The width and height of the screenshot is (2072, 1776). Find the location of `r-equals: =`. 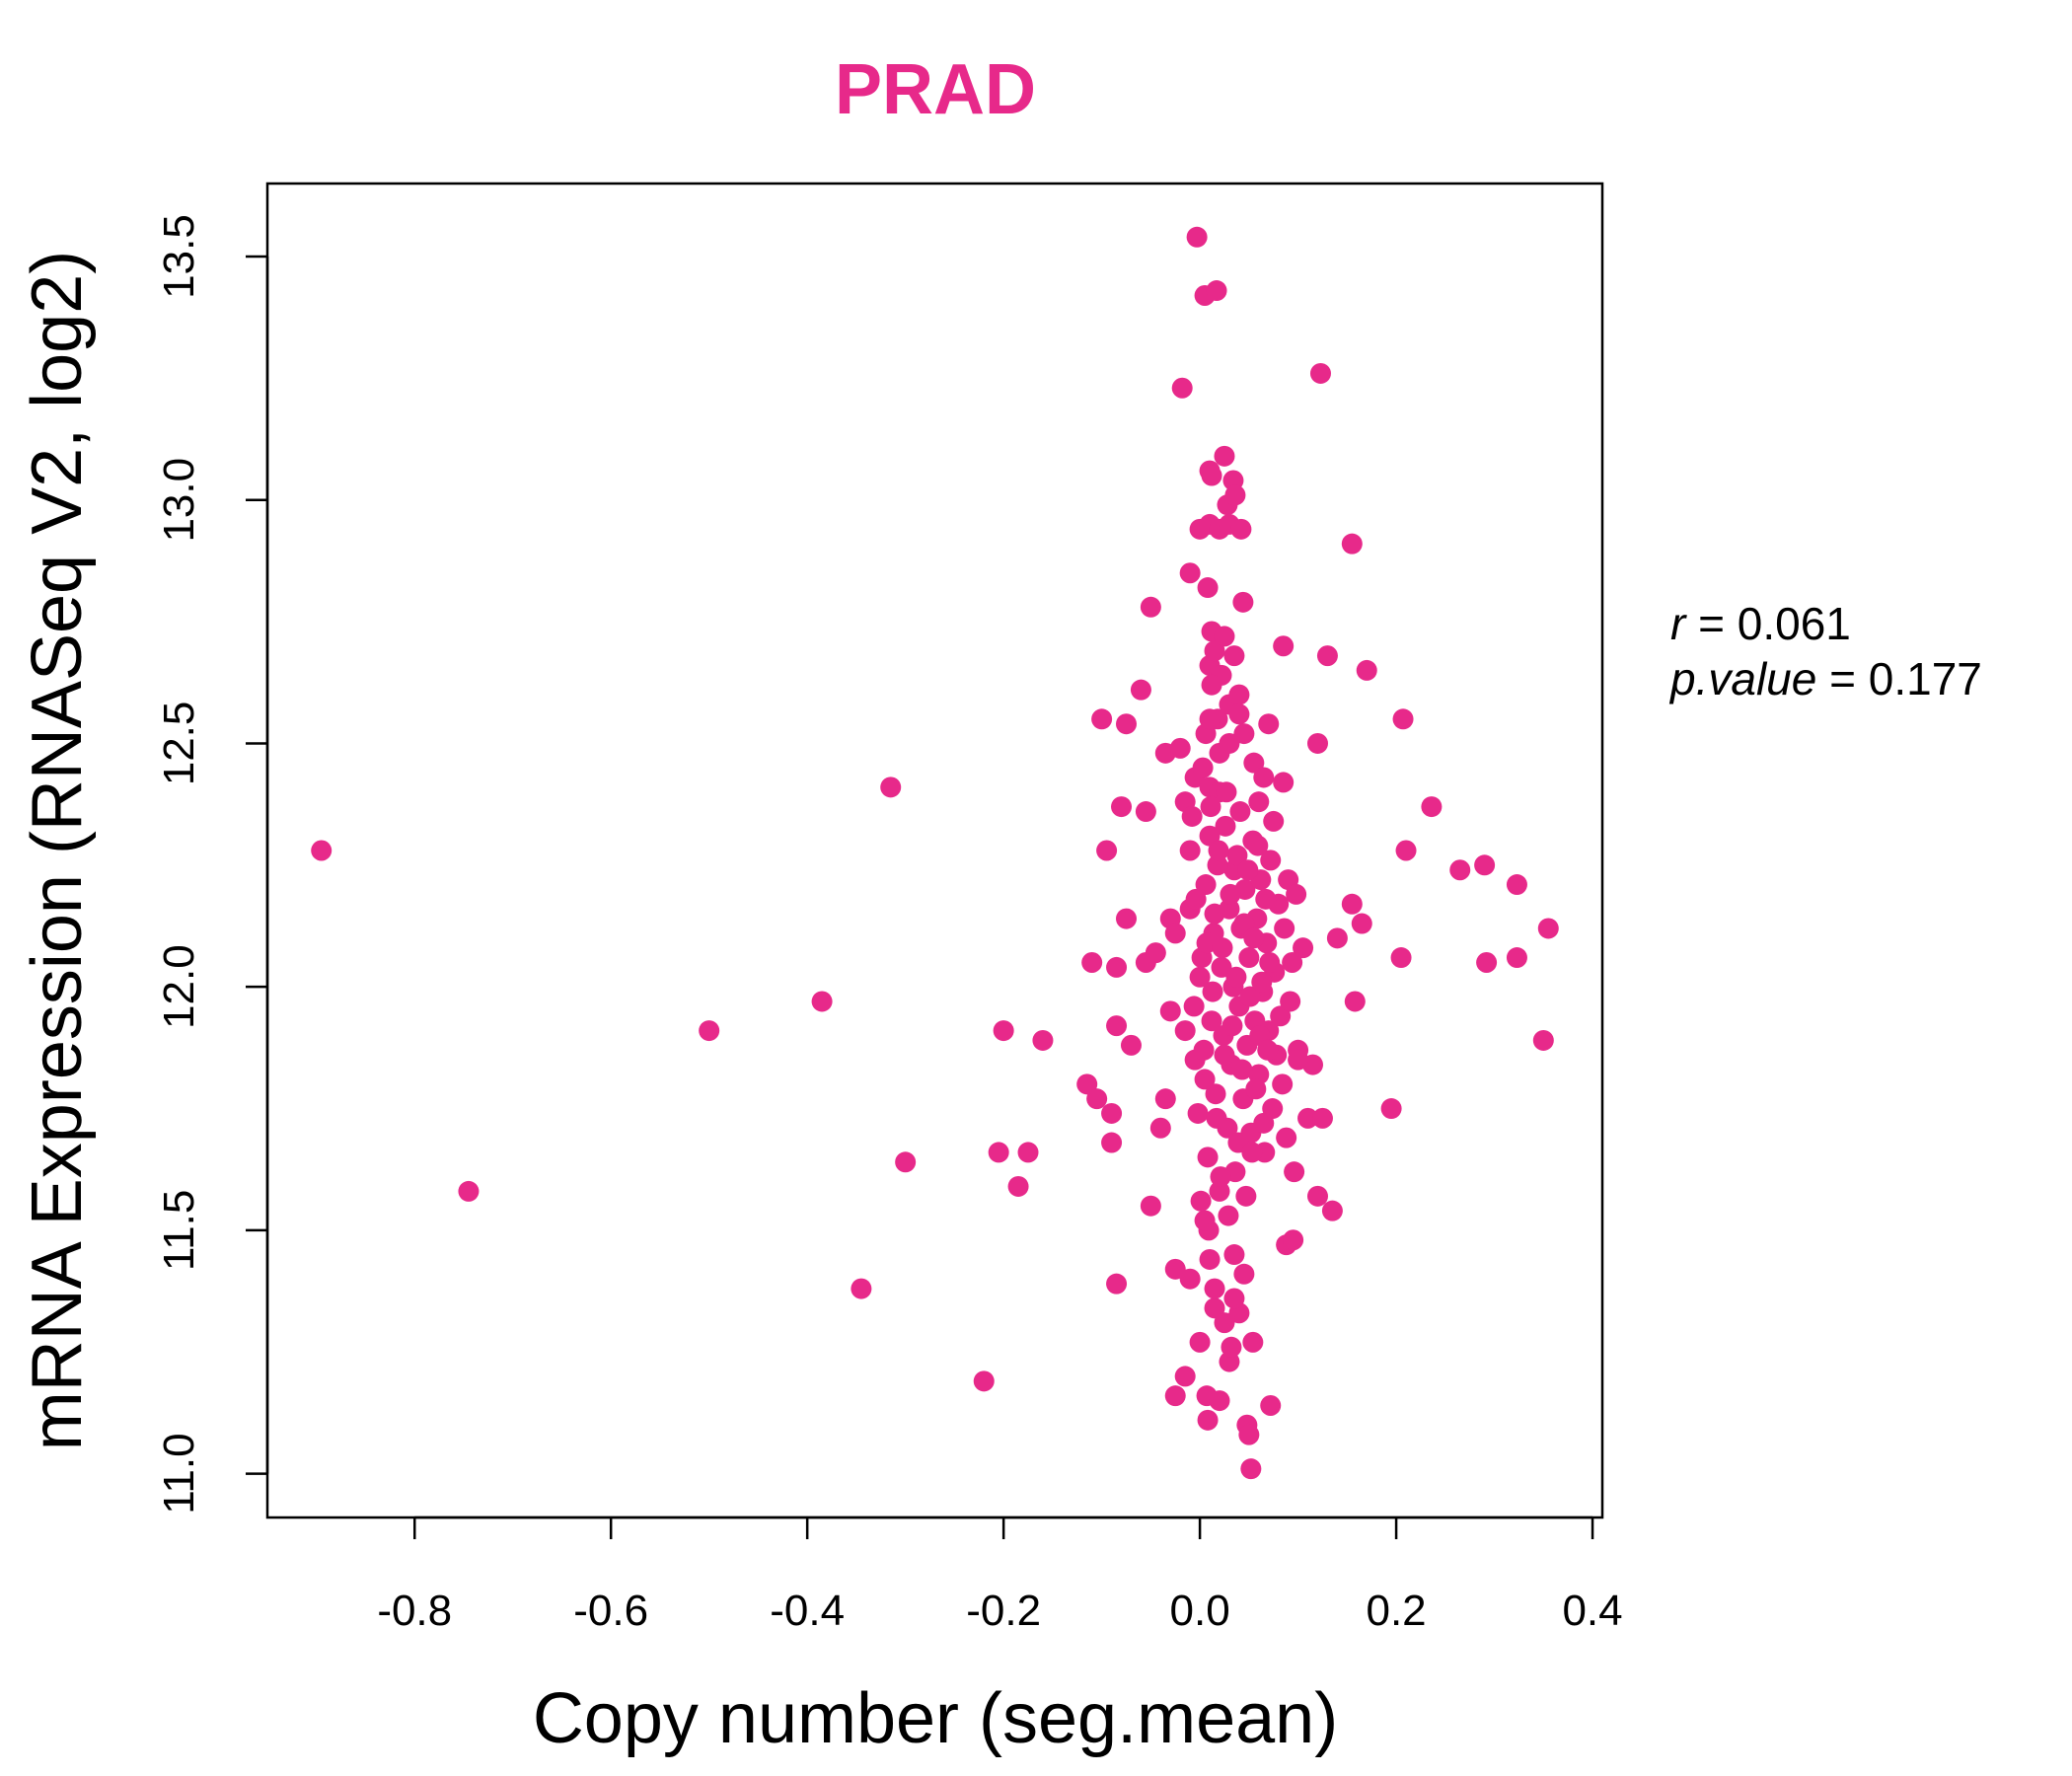

r-equals: = is located at coordinates (1711, 624).